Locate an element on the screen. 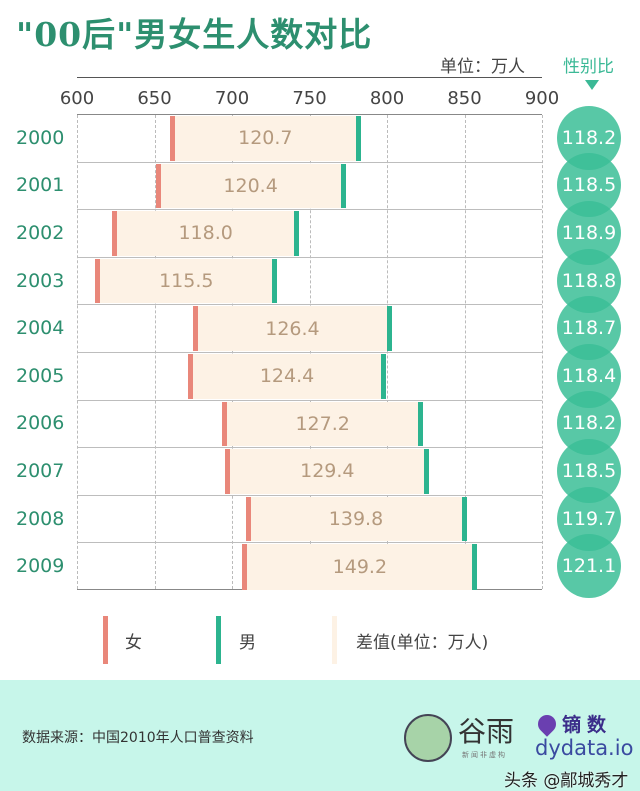 This screenshot has height=791, width=640. x-tick-label: 750 is located at coordinates (309, 98).